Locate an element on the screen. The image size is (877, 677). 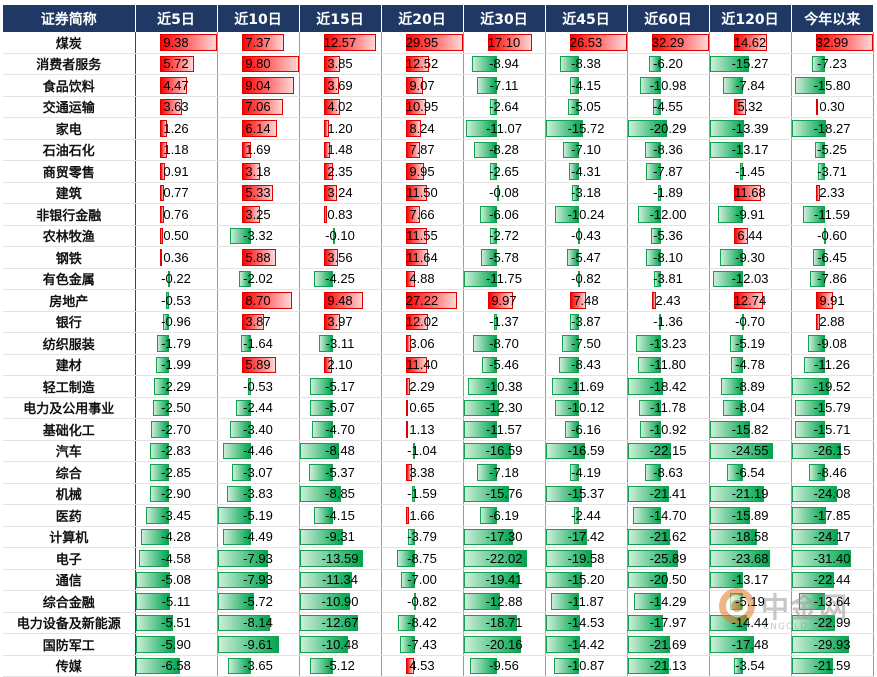
value-label: 0.36 is located at coordinates (176, 257).